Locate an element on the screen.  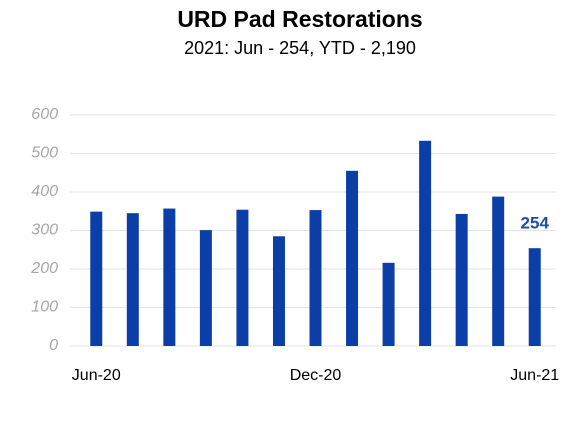
y-tick-label: 400 is located at coordinates (44, 191).